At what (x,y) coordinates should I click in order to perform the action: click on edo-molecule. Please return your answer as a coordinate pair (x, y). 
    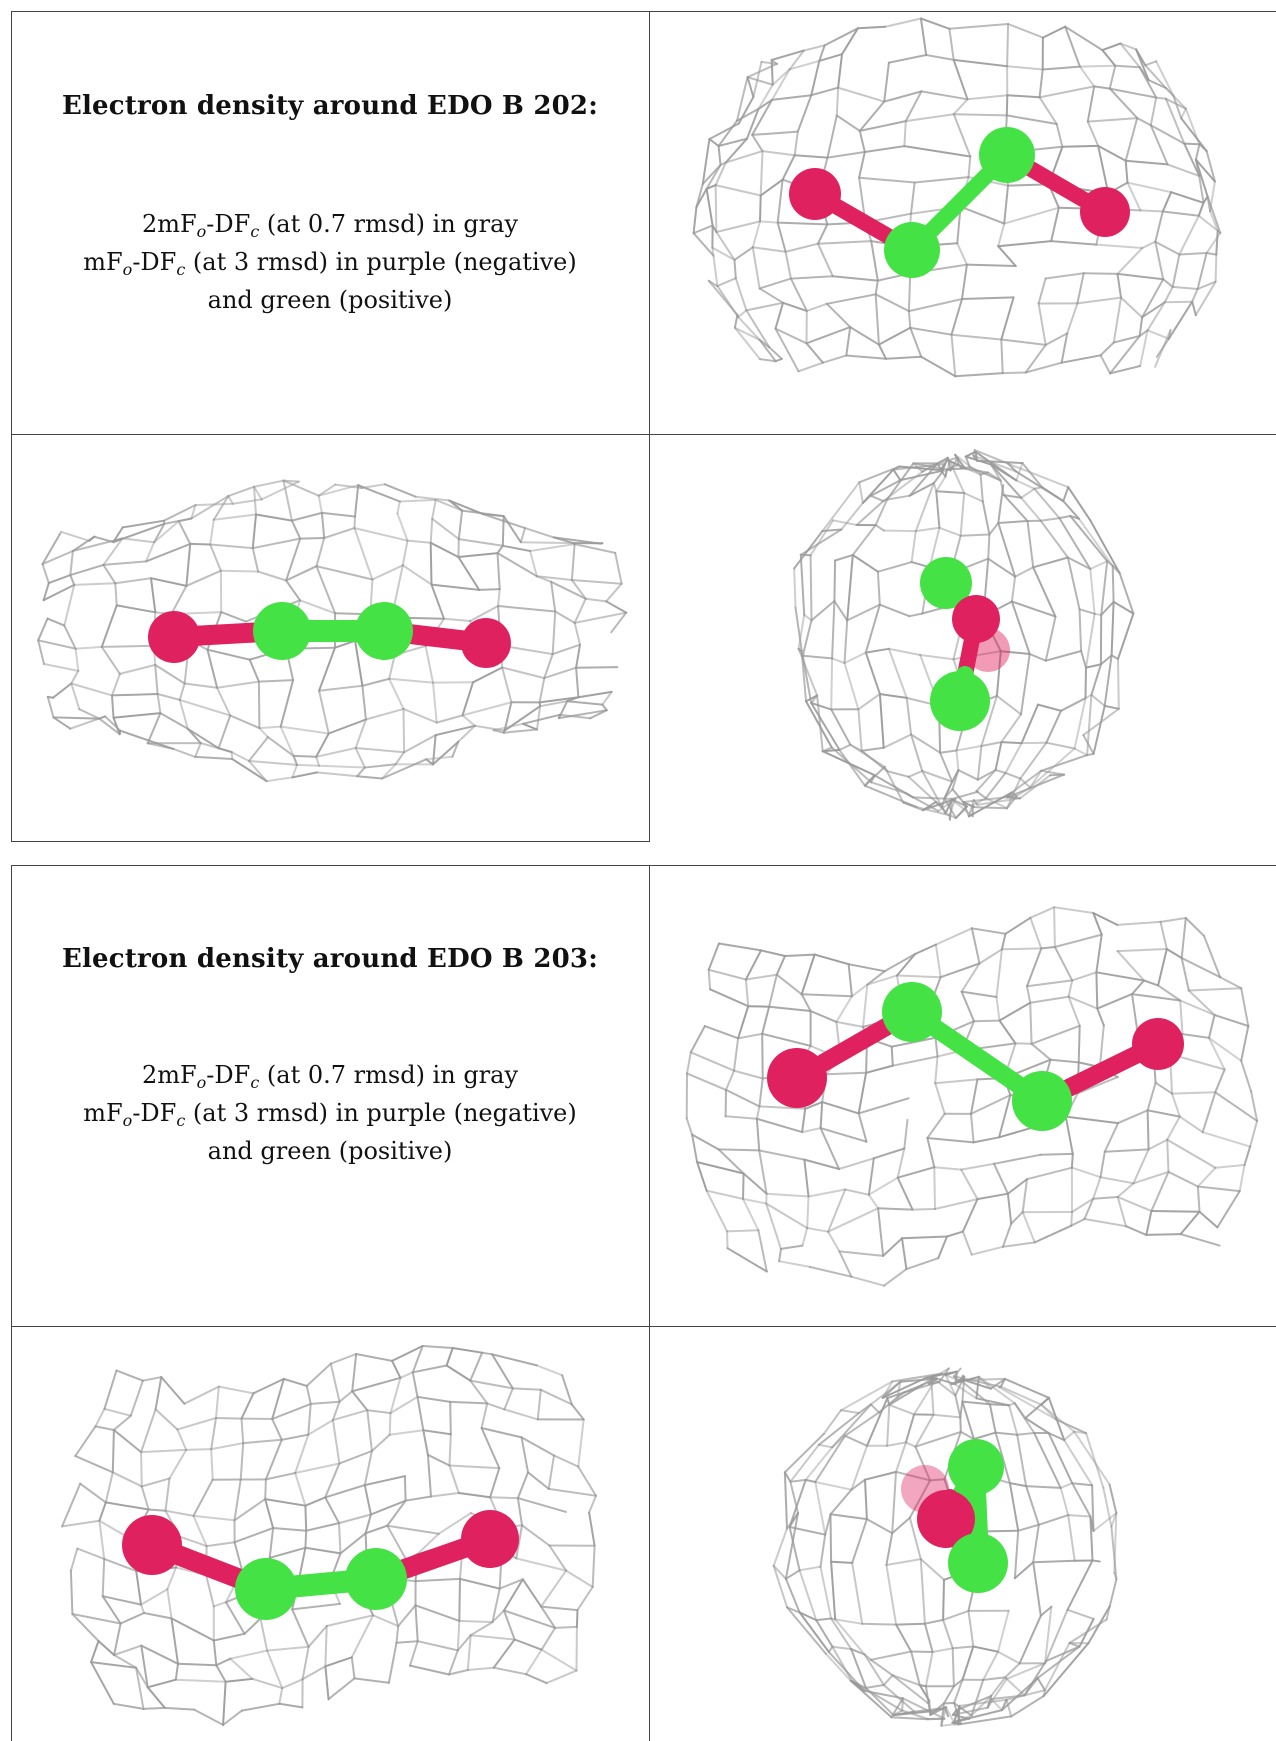
    Looking at the image, I should click on (320, 1565).